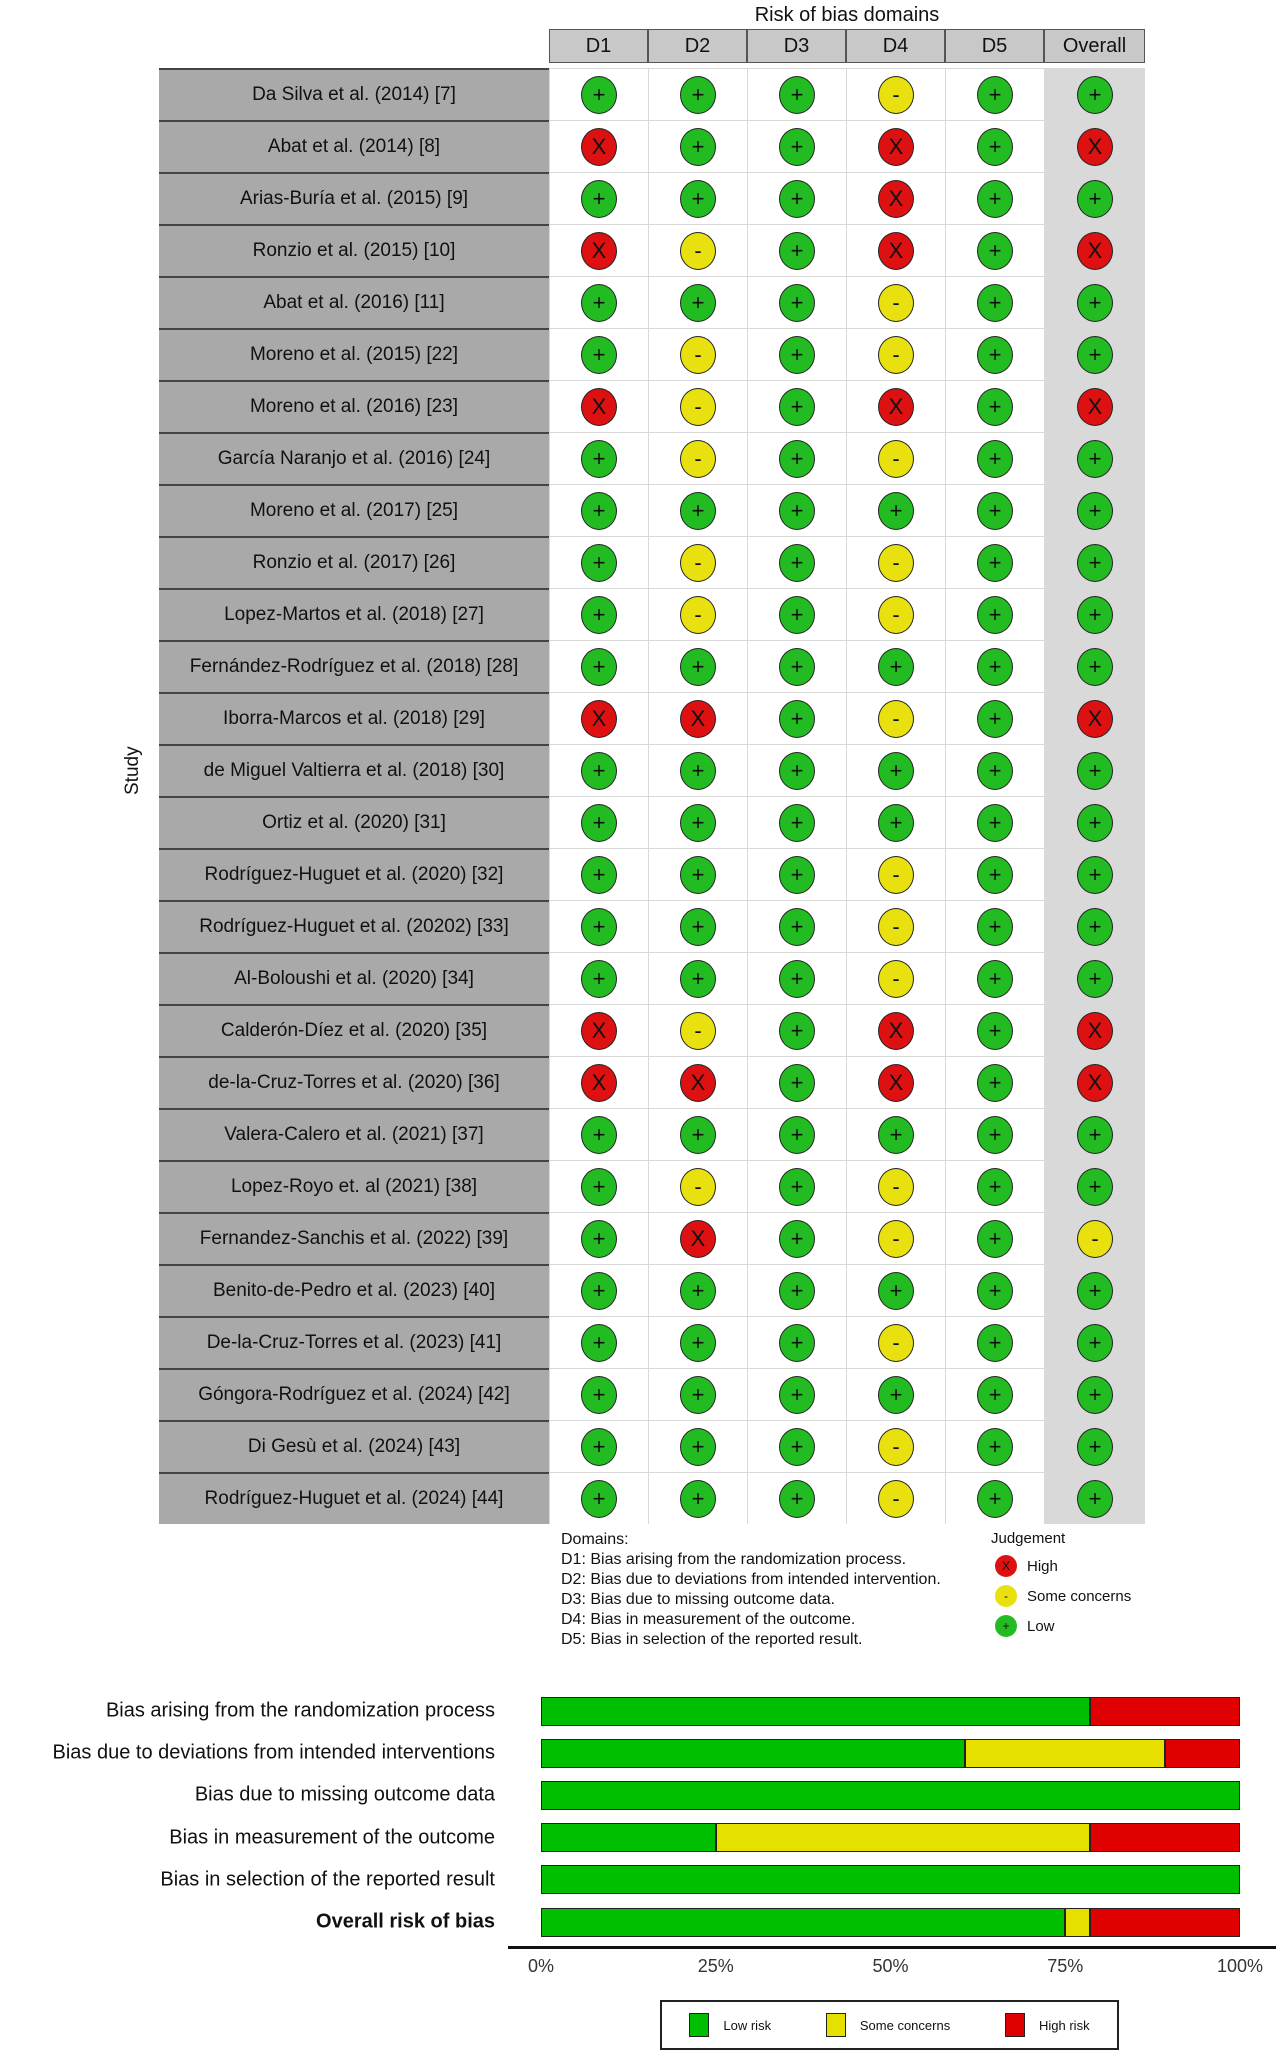 The height and width of the screenshot is (2059, 1280). What do you see at coordinates (1079, 1596) in the screenshot?
I see `judgement-label: Some concerns` at bounding box center [1079, 1596].